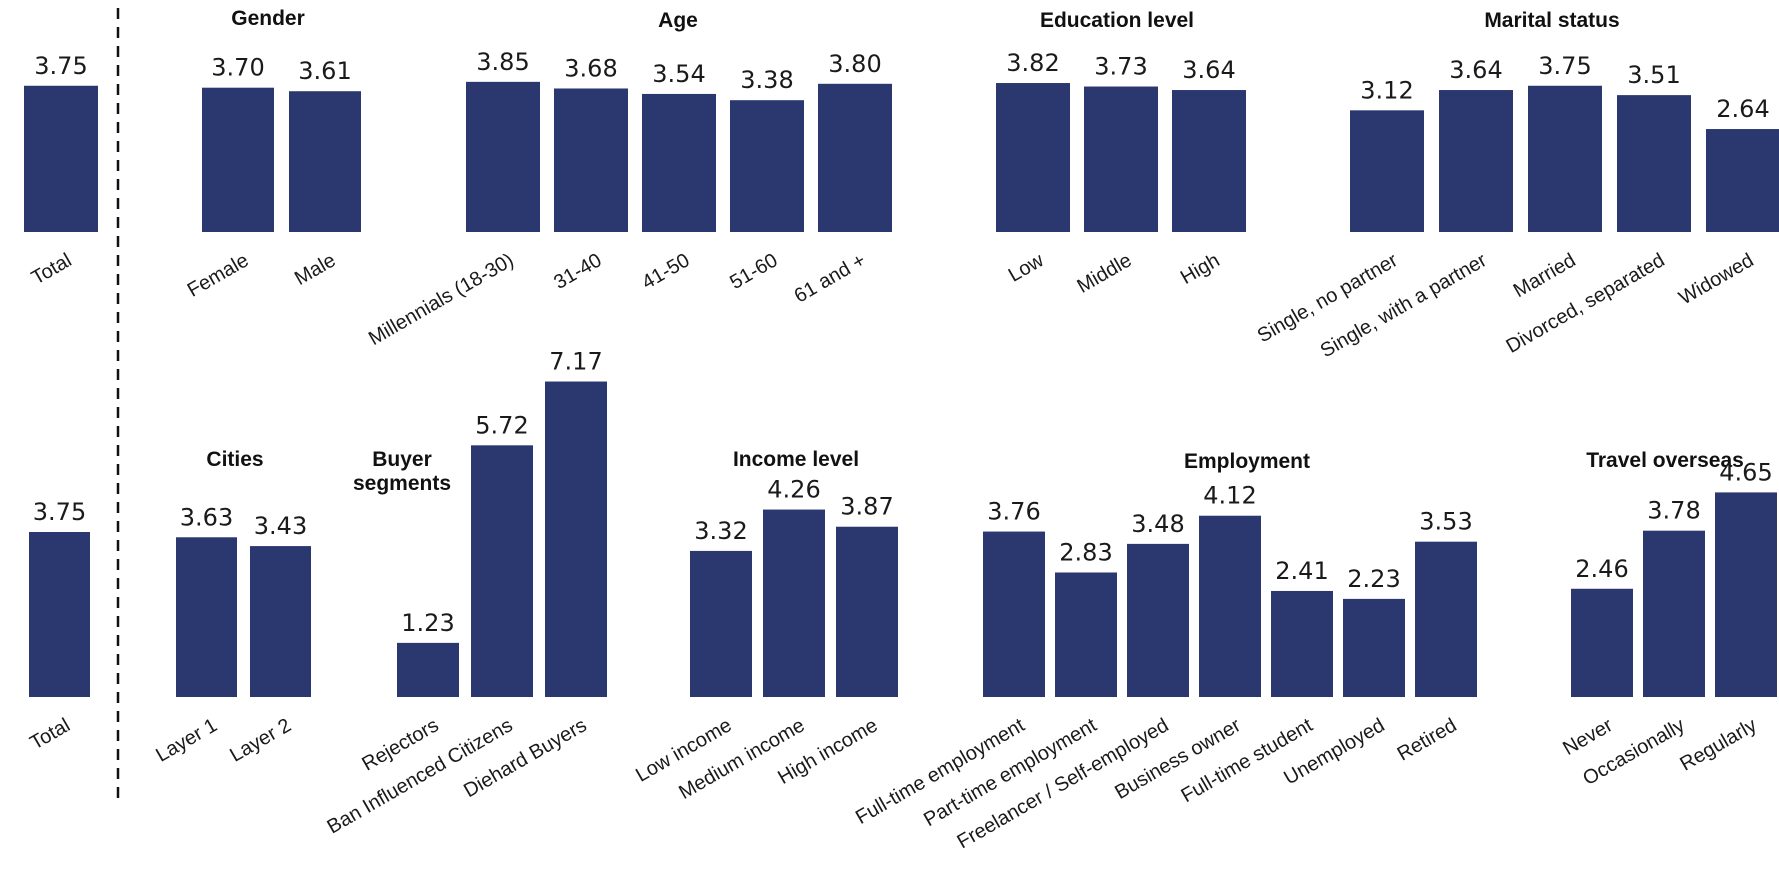 The width and height of the screenshot is (1779, 880). I want to click on data-label: 3.87, so click(866, 507).